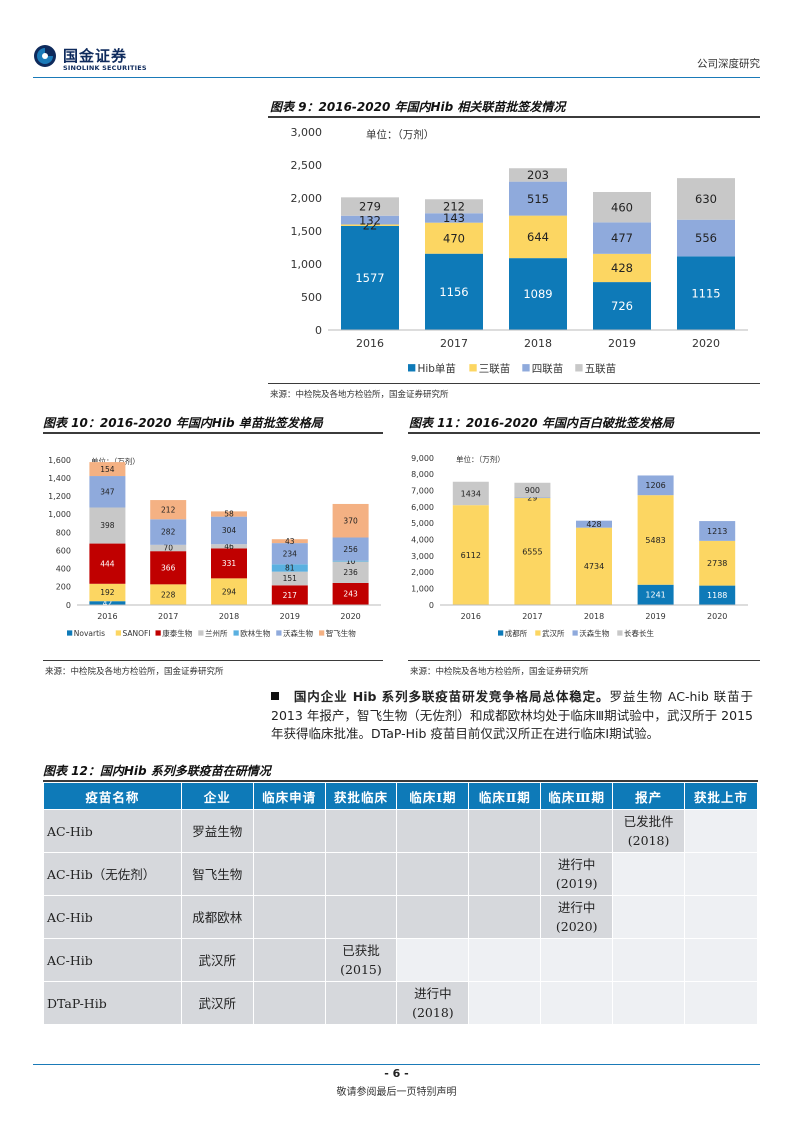 This screenshot has height=1122, width=793. Describe the element at coordinates (311, 297) in the screenshot. I see `y-tick-label: 500` at that location.